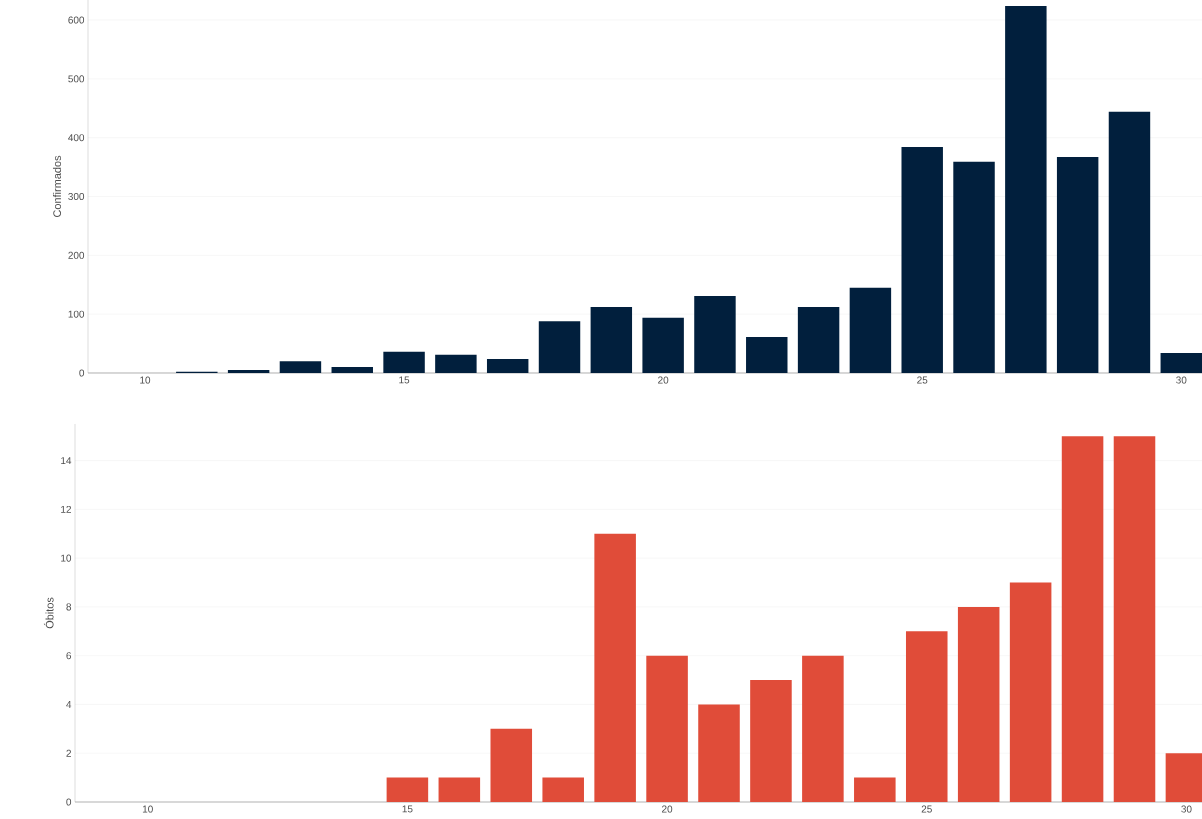  What do you see at coordinates (69, 704) in the screenshot?
I see `y-tick-label: 4` at bounding box center [69, 704].